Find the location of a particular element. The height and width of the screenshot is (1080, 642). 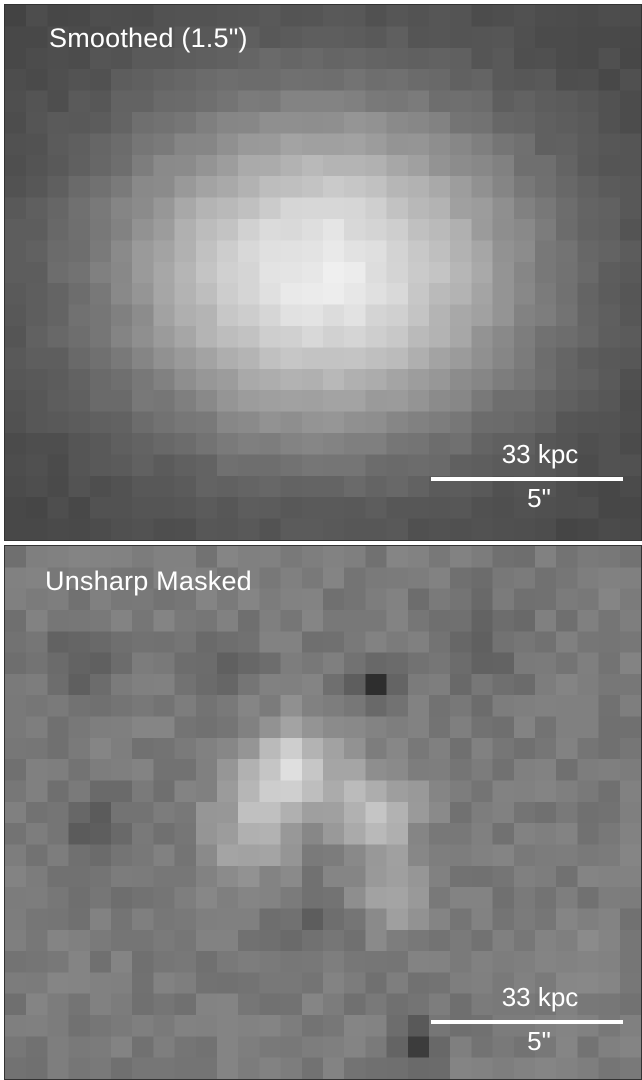

scale-bar-smoothed: 33 kpc 5" is located at coordinates (527, 476).